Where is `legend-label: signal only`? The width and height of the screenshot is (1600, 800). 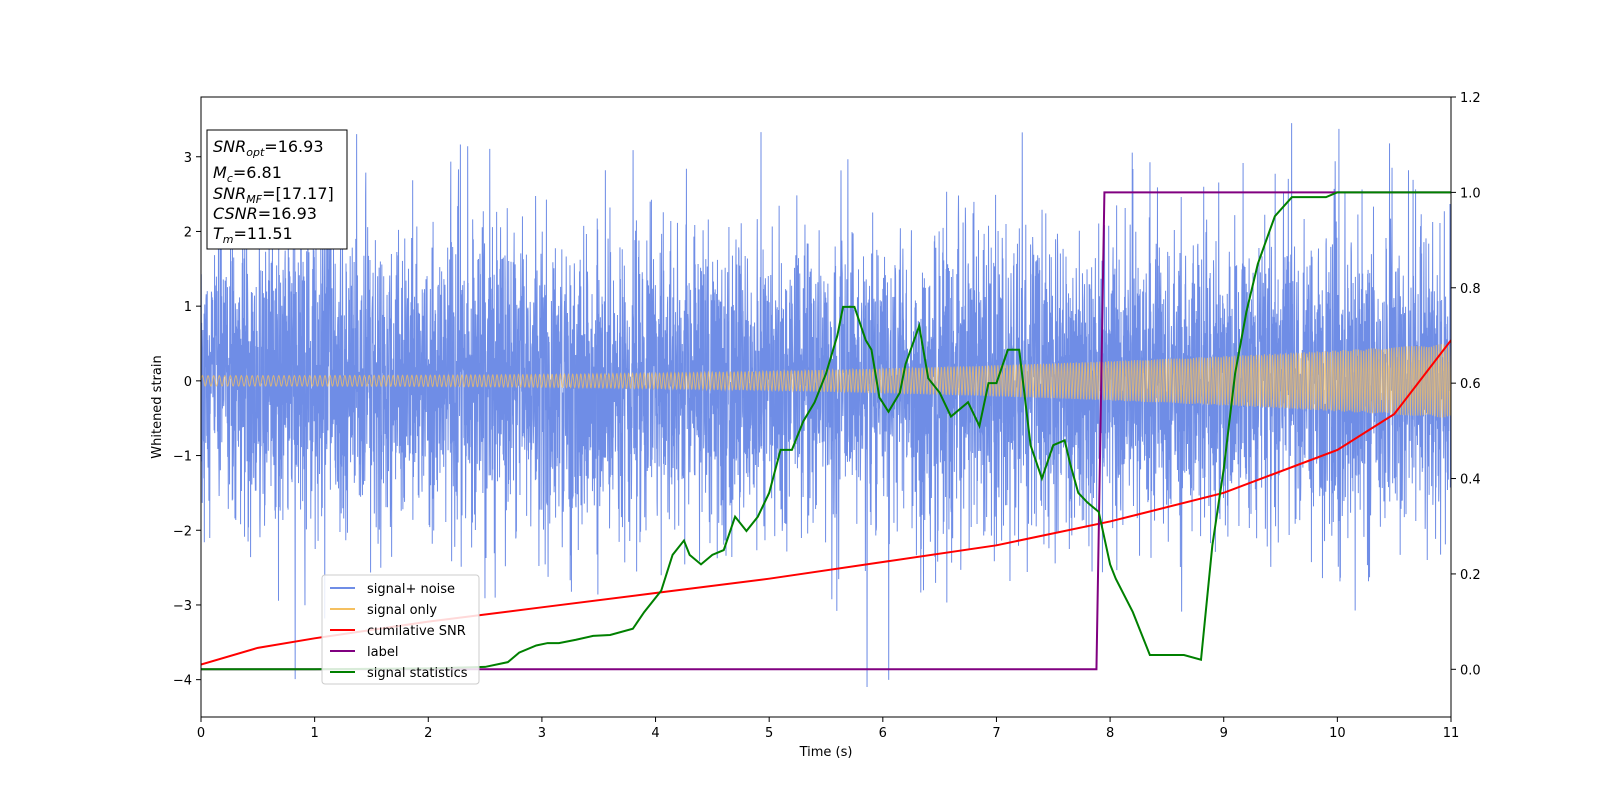
legend-label: signal only is located at coordinates (402, 610).